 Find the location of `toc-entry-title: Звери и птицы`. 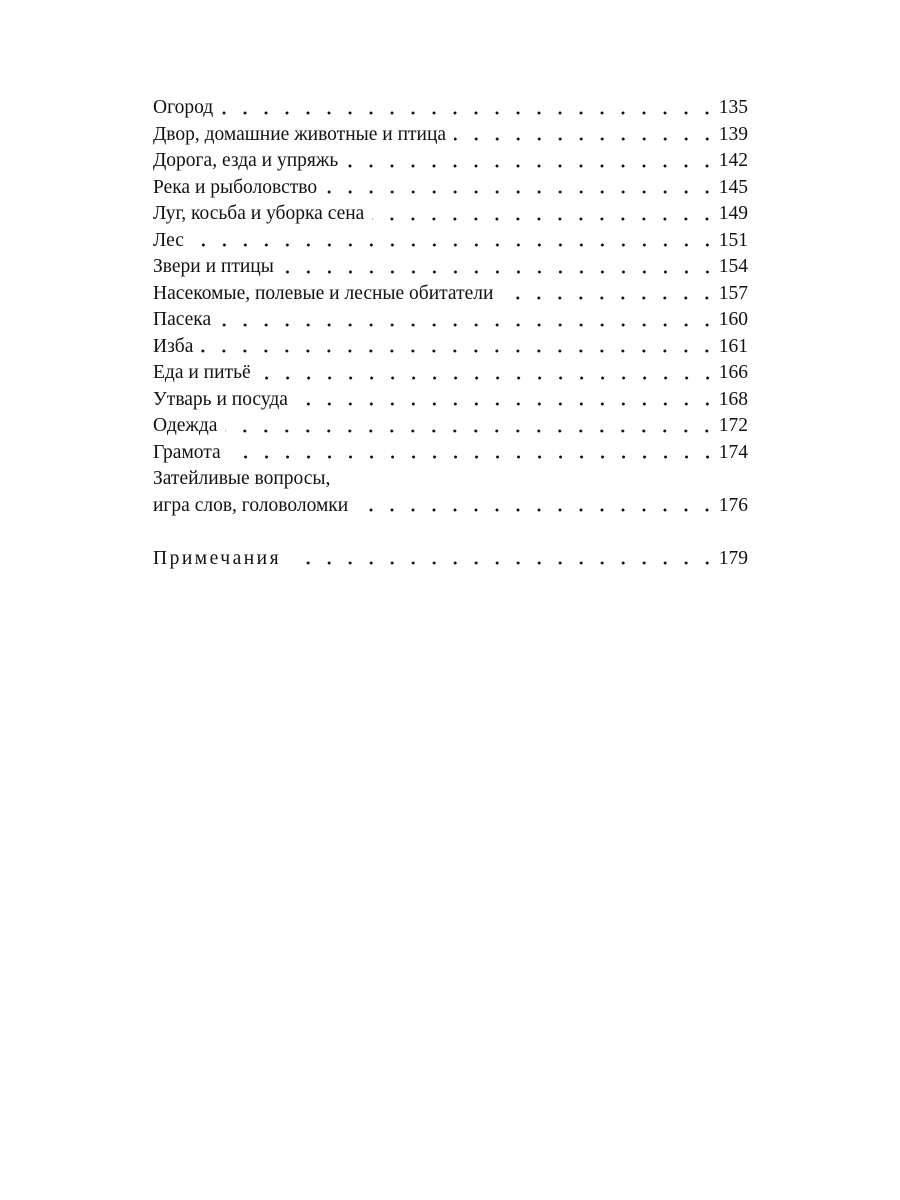

toc-entry-title: Звери и птицы is located at coordinates (213, 266).